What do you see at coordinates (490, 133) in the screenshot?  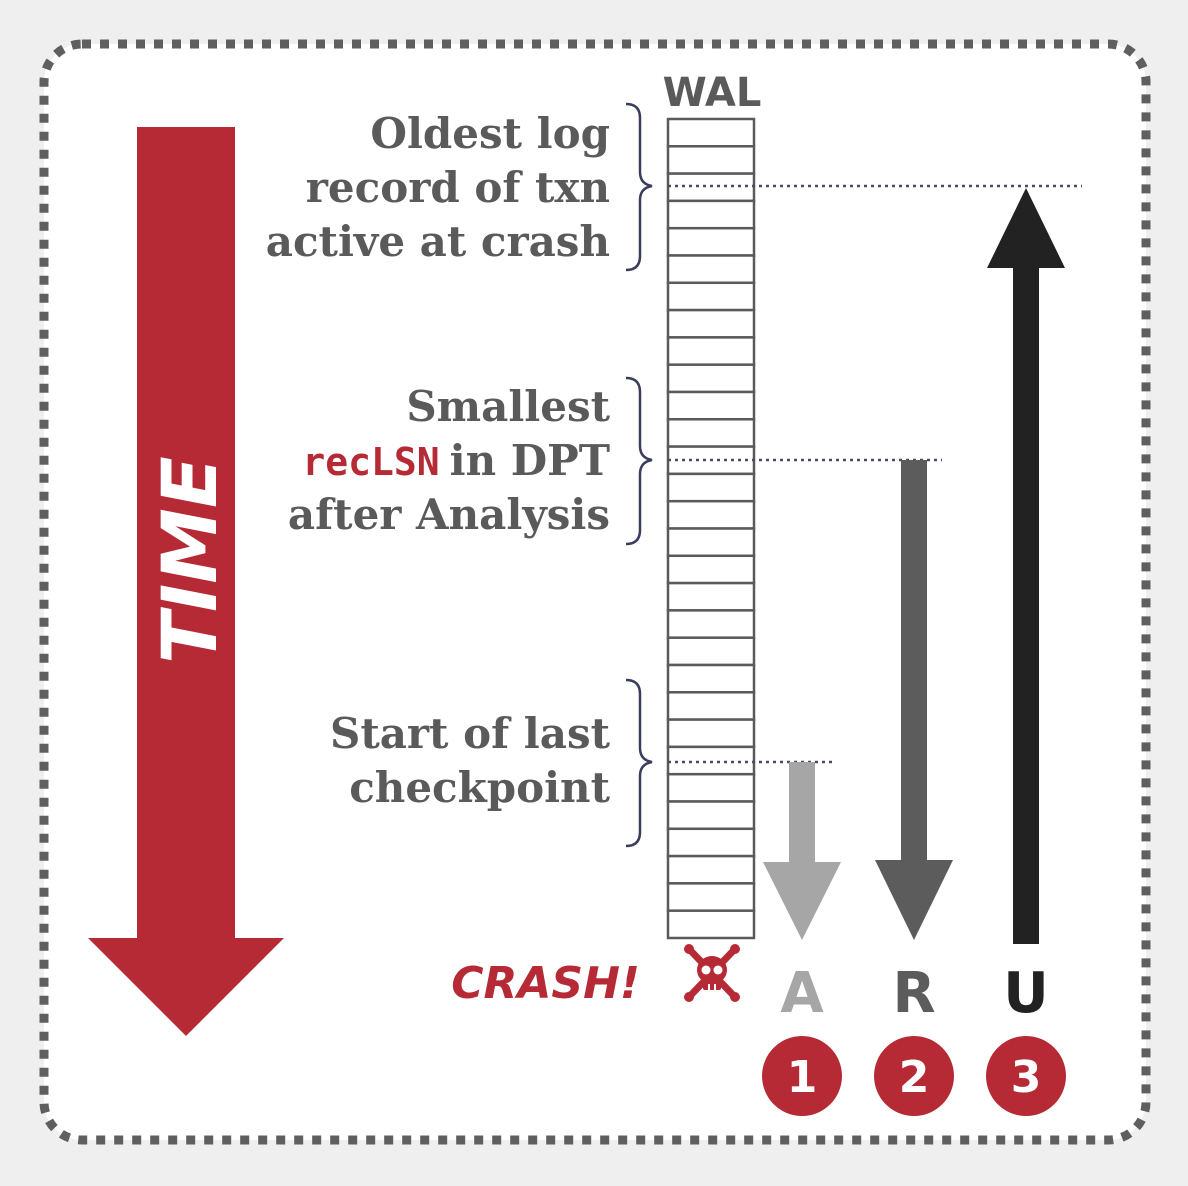 I see `oldest-label-line1: Oldest log` at bounding box center [490, 133].